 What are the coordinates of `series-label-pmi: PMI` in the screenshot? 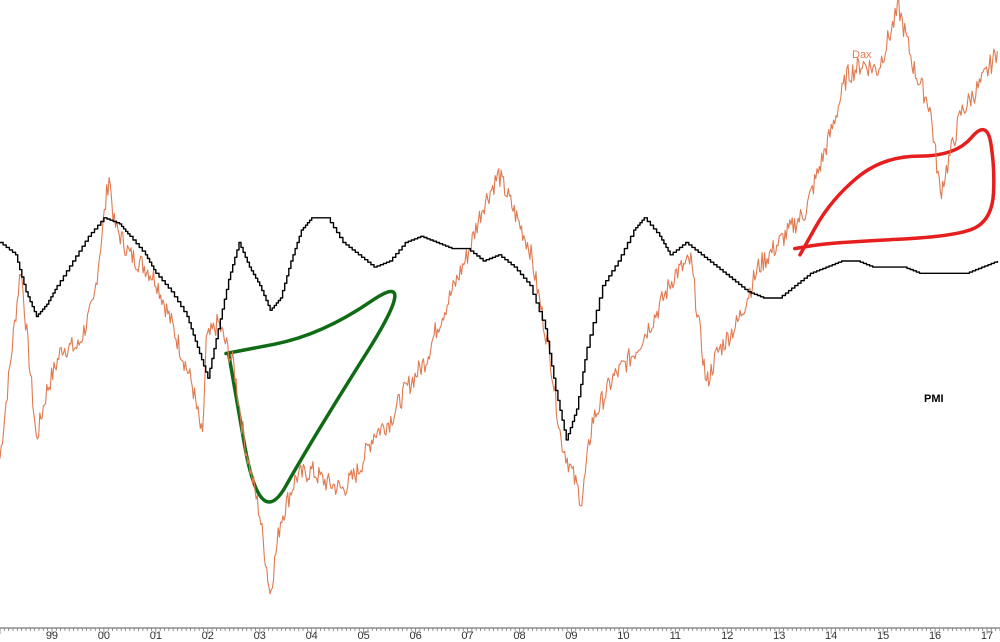 It's located at (934, 399).